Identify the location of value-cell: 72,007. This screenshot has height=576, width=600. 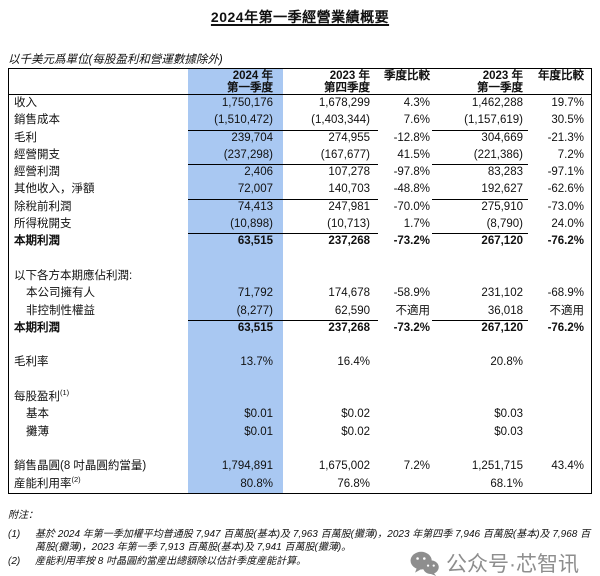
(235, 190).